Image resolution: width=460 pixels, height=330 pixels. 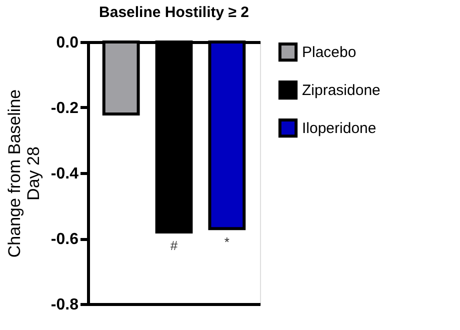 What do you see at coordinates (64, 239) in the screenshot?
I see `y-tick-label: -0.6` at bounding box center [64, 239].